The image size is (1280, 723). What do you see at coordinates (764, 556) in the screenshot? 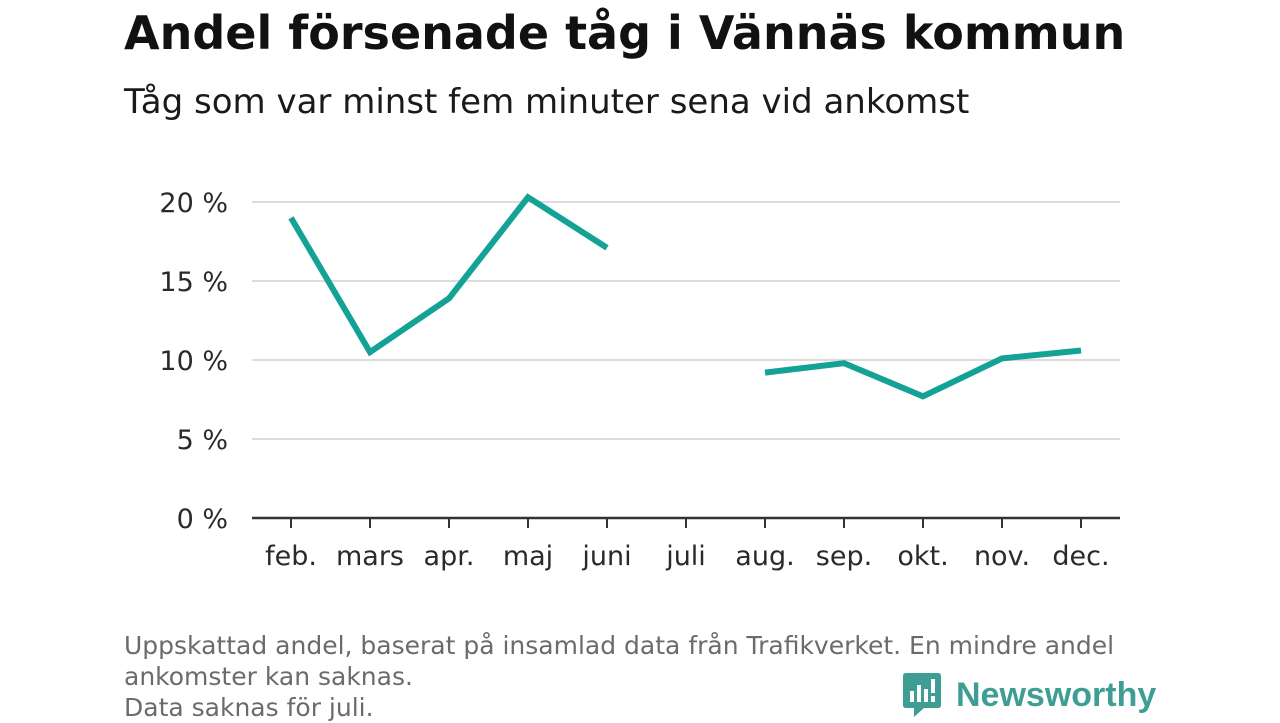
I see `x-tick-label: aug.` at bounding box center [764, 556].